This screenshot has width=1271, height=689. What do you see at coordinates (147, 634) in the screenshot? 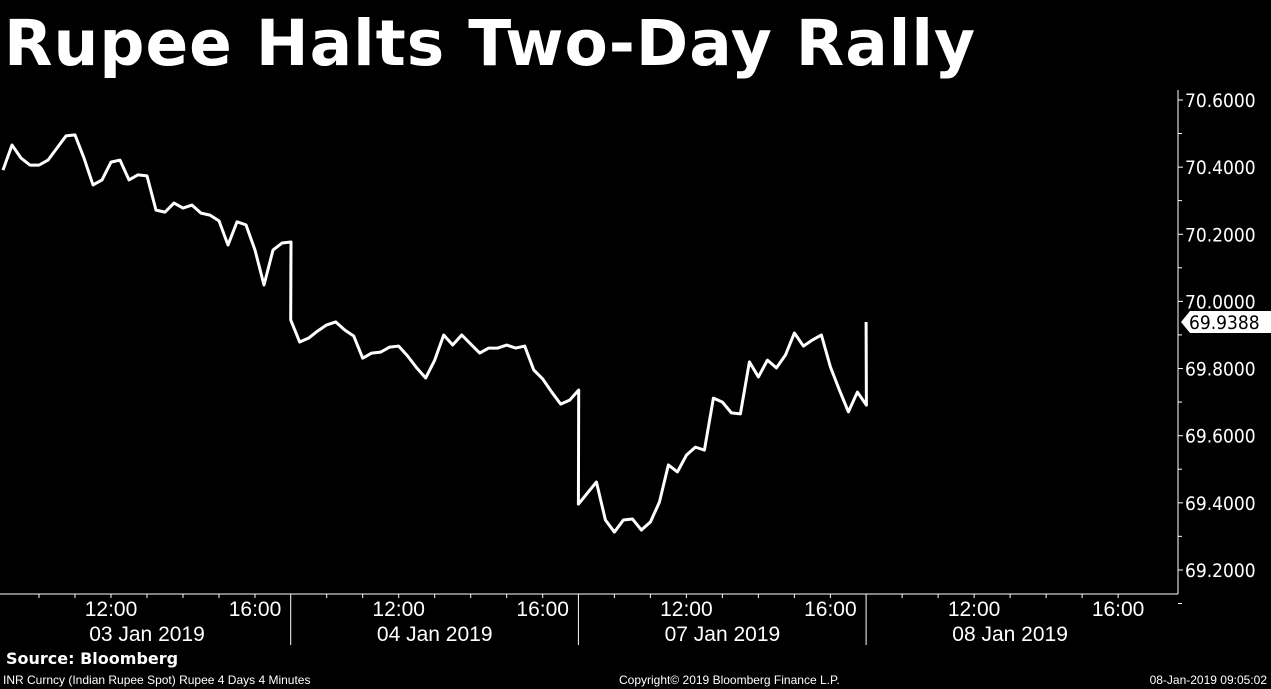
I see `date-label: 03 Jan 2019` at bounding box center [147, 634].